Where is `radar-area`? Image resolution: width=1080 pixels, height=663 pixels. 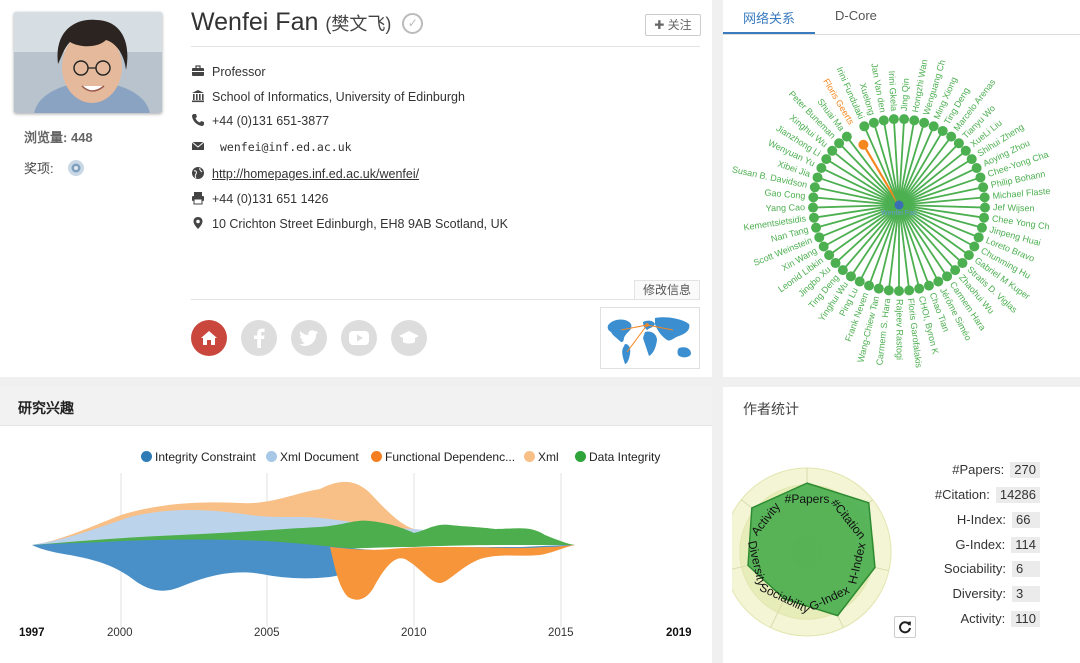
radar-area is located at coordinates (811, 549).